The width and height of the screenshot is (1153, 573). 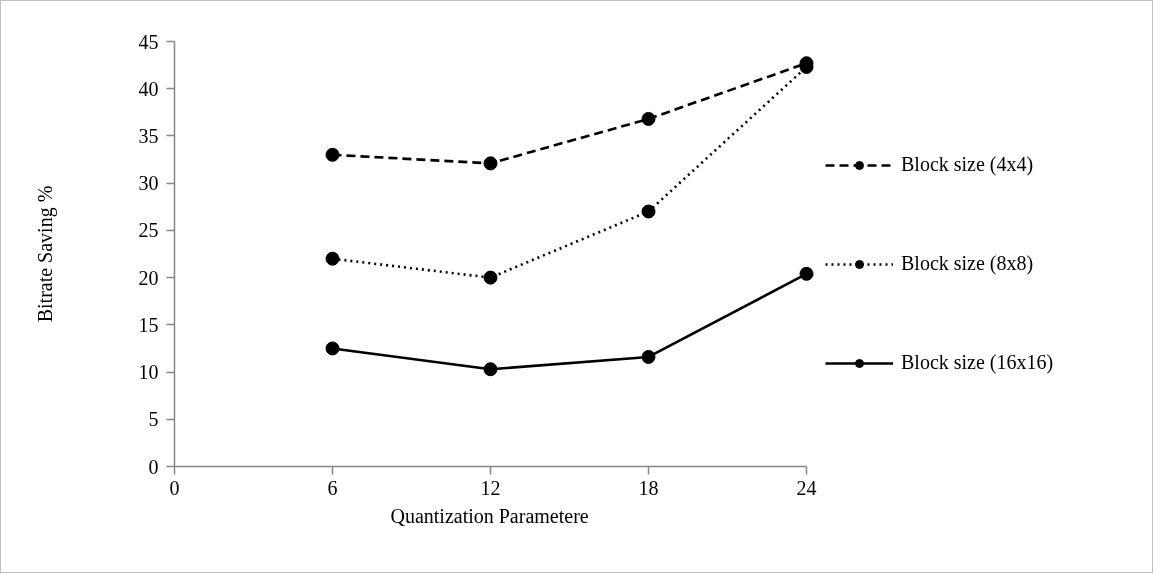 What do you see at coordinates (148, 88) in the screenshot?
I see `y-tick-label: 40` at bounding box center [148, 88].